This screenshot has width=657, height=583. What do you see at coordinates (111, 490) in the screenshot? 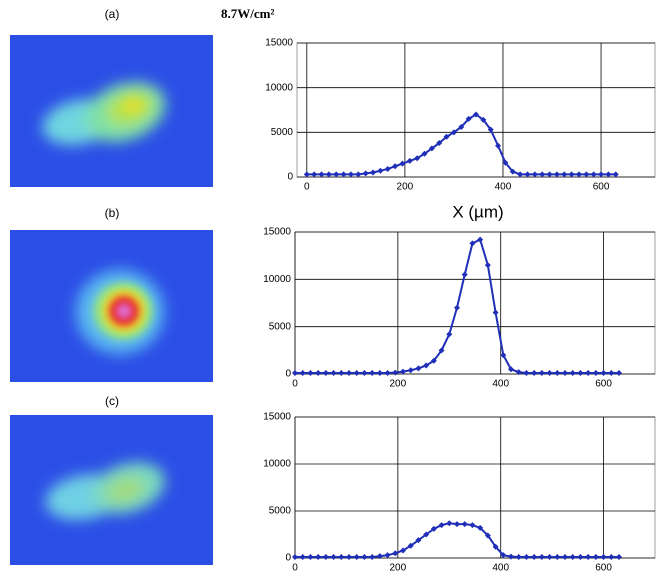
I see `thermal-image-c` at bounding box center [111, 490].